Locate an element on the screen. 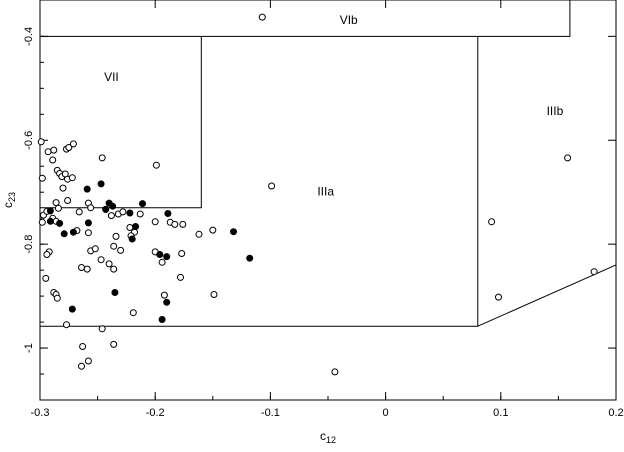  x-tick-label: -0.3 is located at coordinates (40, 413).